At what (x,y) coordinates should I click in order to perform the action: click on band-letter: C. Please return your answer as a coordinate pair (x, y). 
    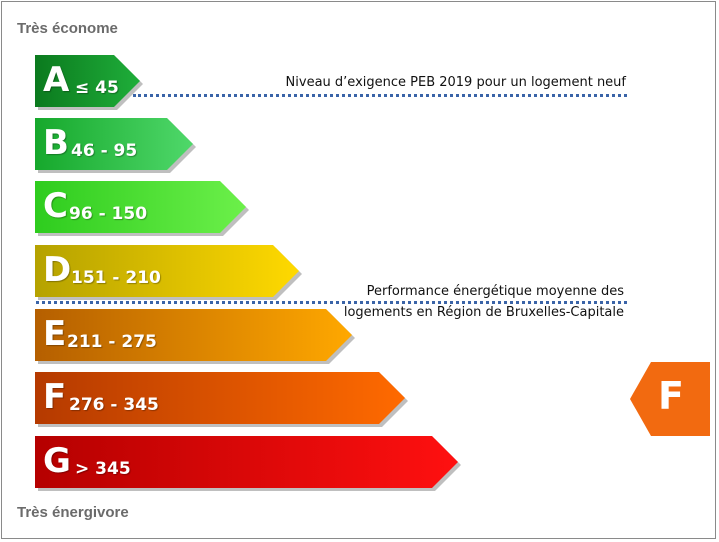
    Looking at the image, I should click on (55, 206).